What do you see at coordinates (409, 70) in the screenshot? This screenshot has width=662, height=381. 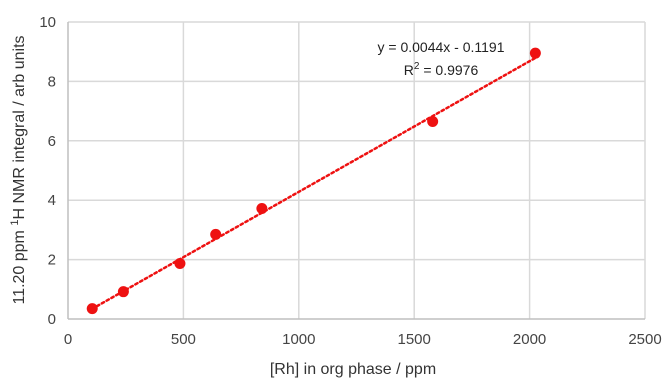 I see `r-squared-prefix: R` at bounding box center [409, 70].